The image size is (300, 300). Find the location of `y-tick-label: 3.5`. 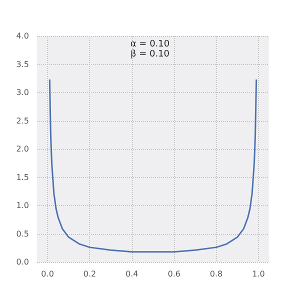

y-tick-label: 3.5 is located at coordinates (22, 64).